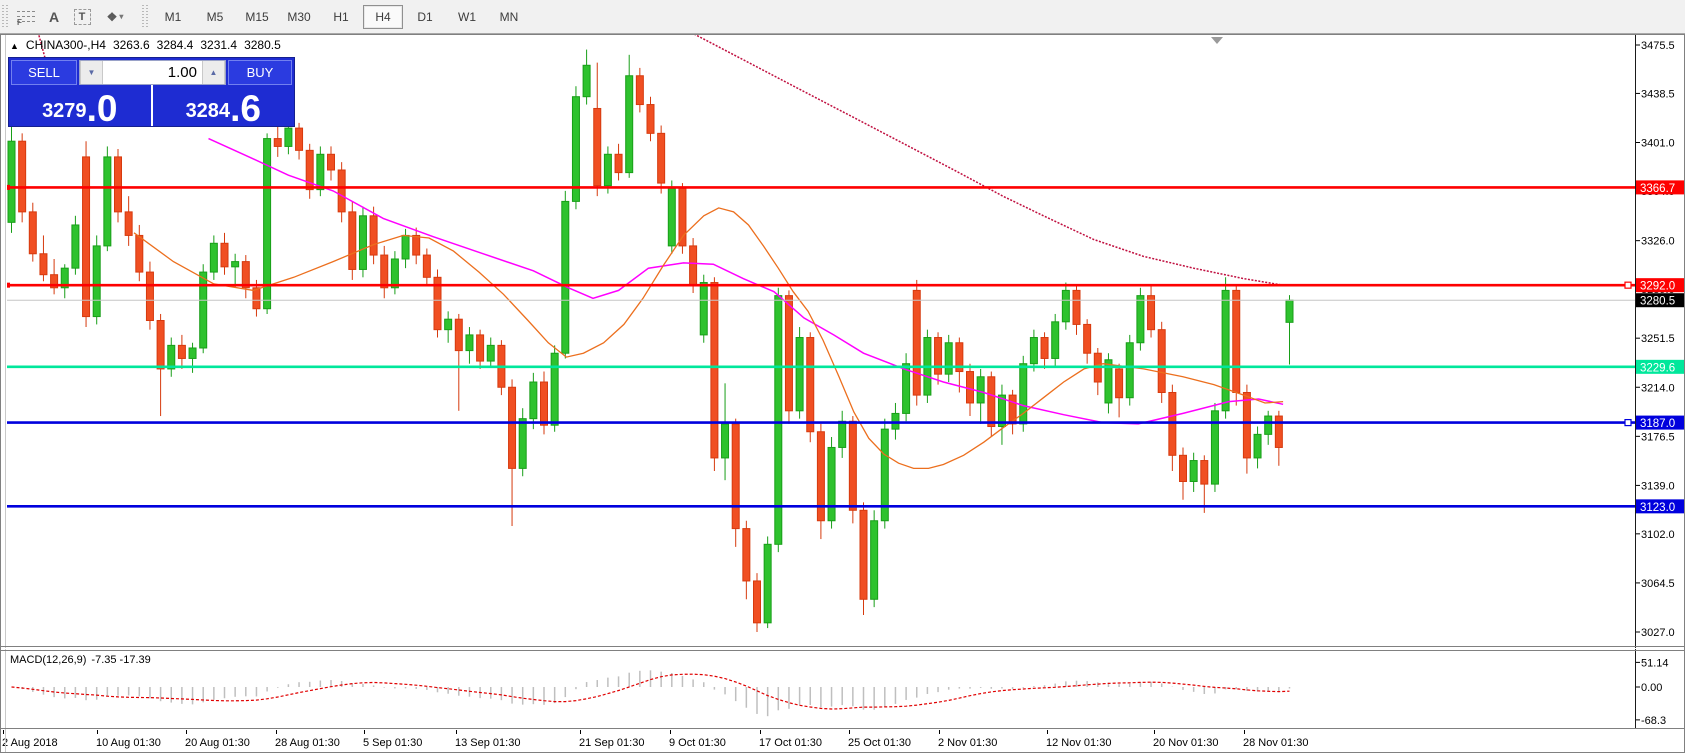  I want to click on svg-text: 10 Aug 01:30, so click(128, 743).